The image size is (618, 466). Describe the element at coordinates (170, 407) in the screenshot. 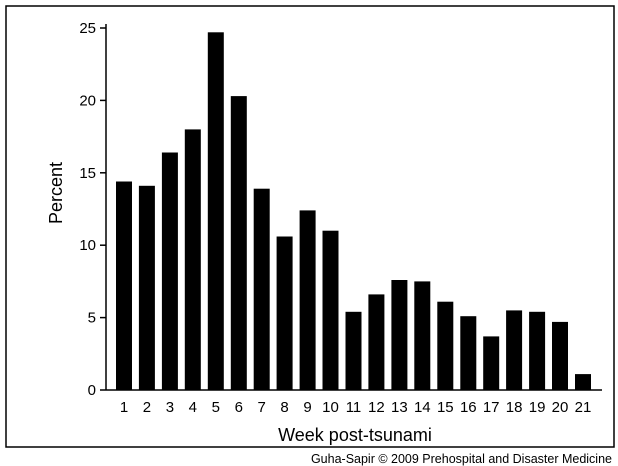

I see `x-tick-label-3: 3` at that location.